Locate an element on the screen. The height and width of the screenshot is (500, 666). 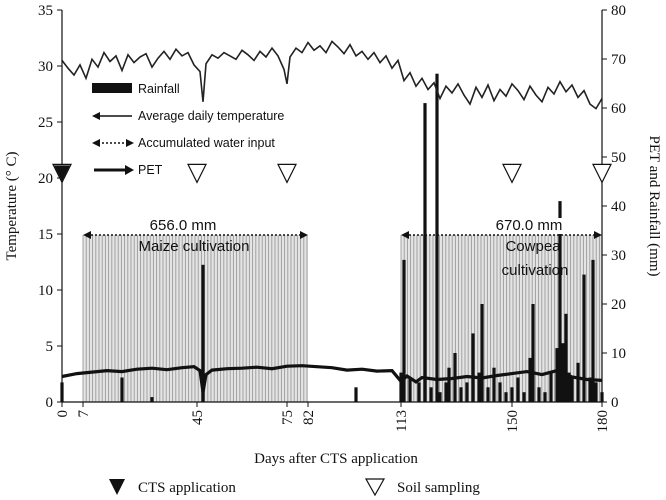
cts-application-icon is located at coordinates (117, 487).